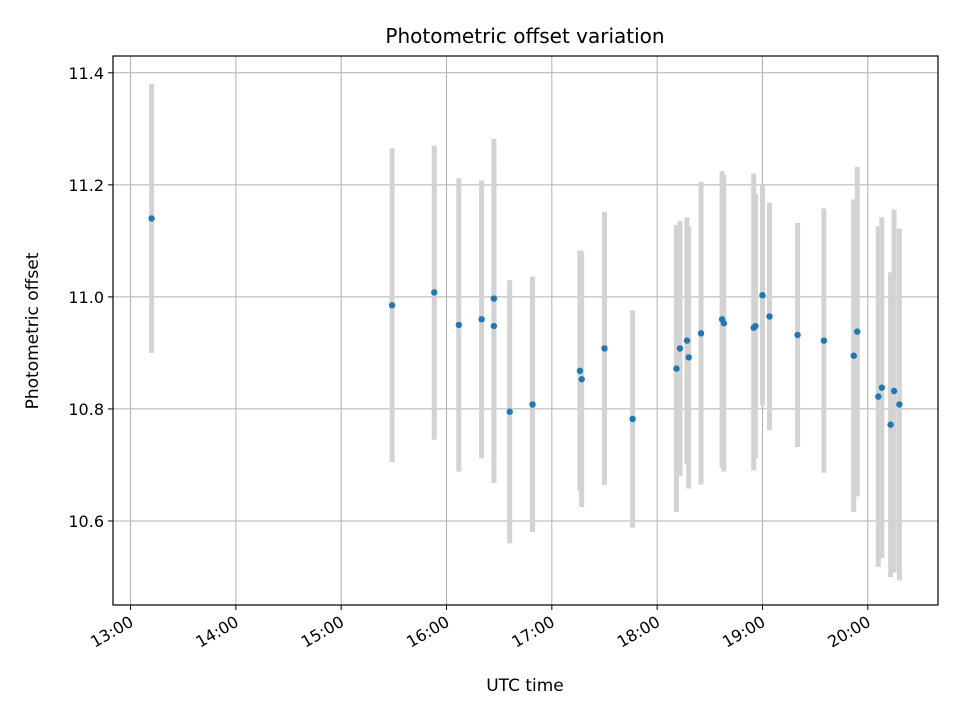 The width and height of the screenshot is (960, 720). Describe the element at coordinates (86, 73) in the screenshot. I see `y-tick-label: 11.4` at that location.